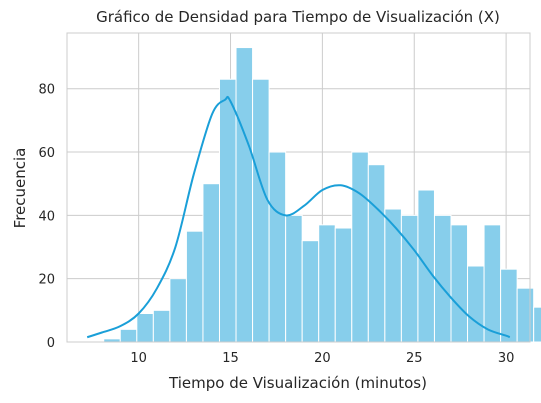 The height and width of the screenshot is (403, 541). I want to click on x-tick-label: 30, so click(506, 358).